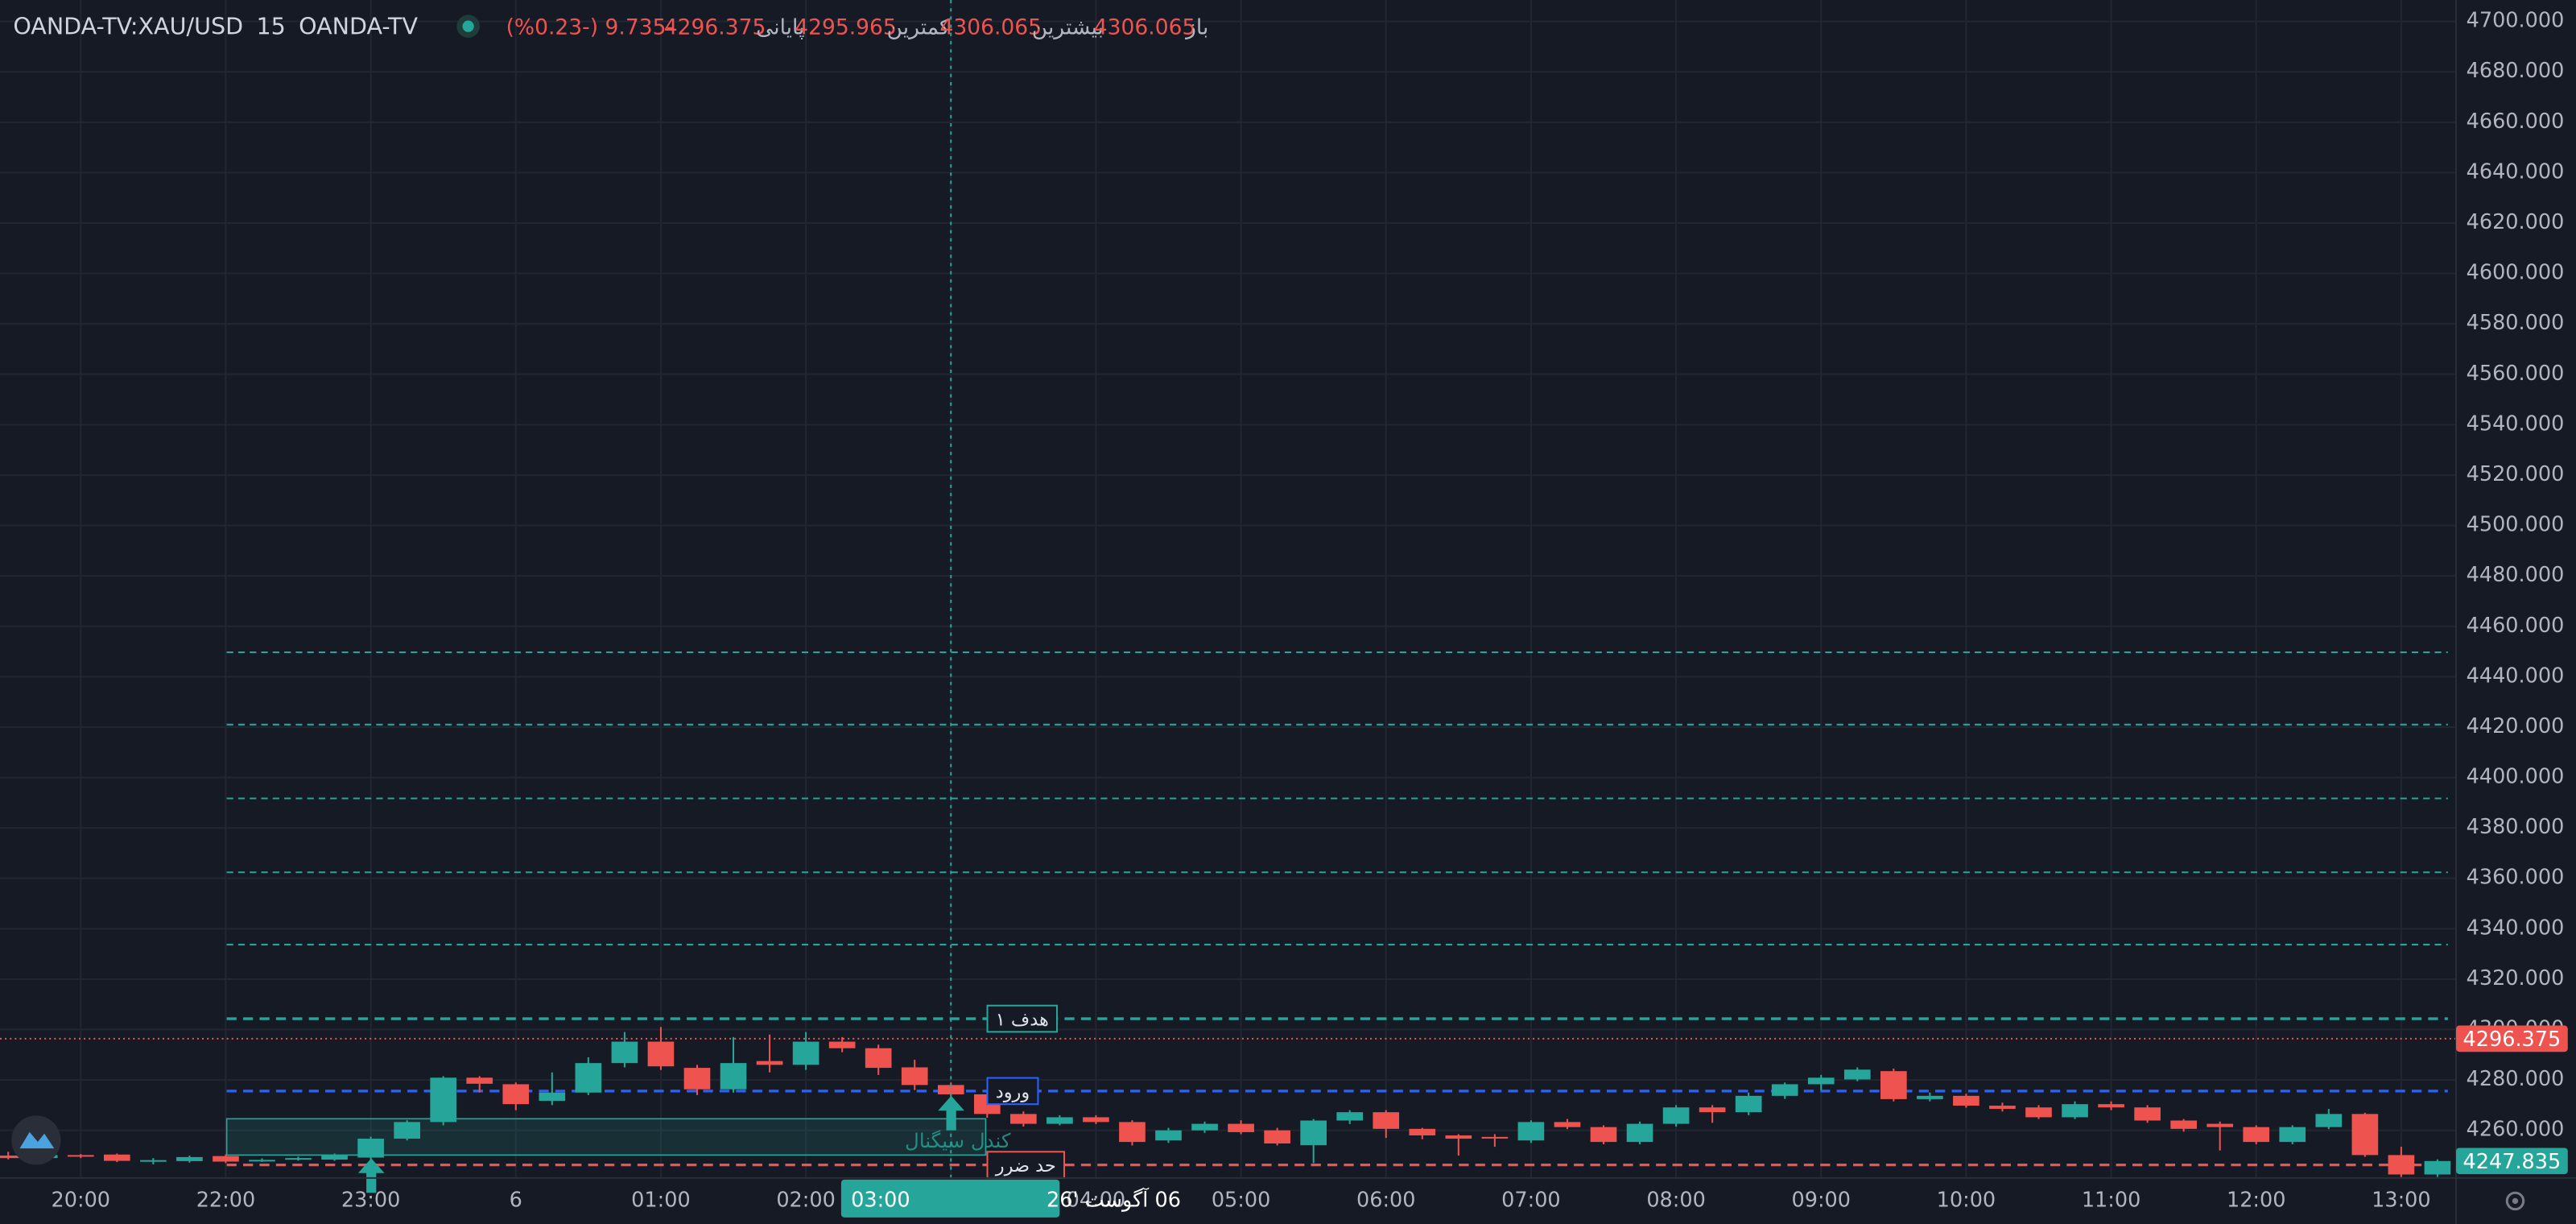  What do you see at coordinates (1676, 1200) in the screenshot?
I see `x-tick-label: 08:00` at bounding box center [1676, 1200].